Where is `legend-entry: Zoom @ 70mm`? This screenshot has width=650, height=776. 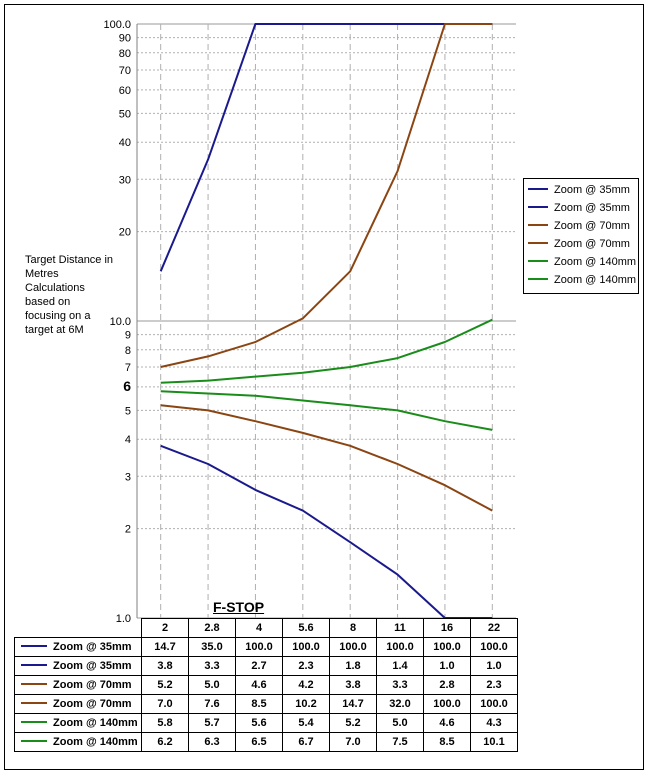
legend-entry: Zoom @ 70mm is located at coordinates (579, 244).